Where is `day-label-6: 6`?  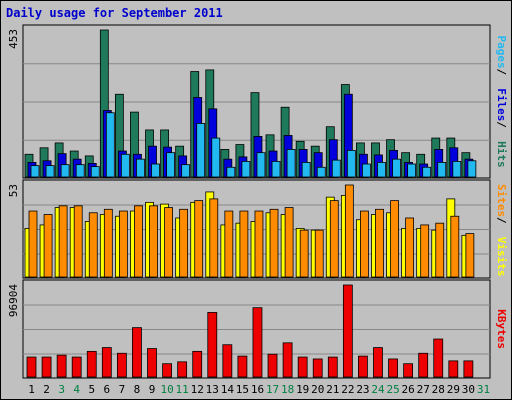 day-label-6: 6 is located at coordinates (107, 389).